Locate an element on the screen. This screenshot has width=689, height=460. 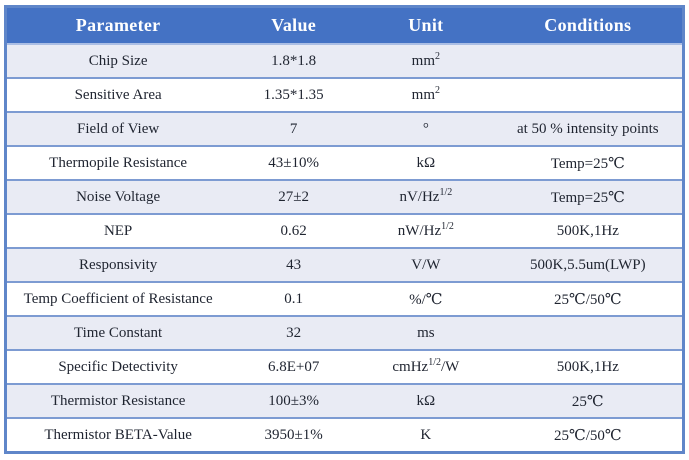
value-cell: 1.35*1.35 is located at coordinates (294, 94).